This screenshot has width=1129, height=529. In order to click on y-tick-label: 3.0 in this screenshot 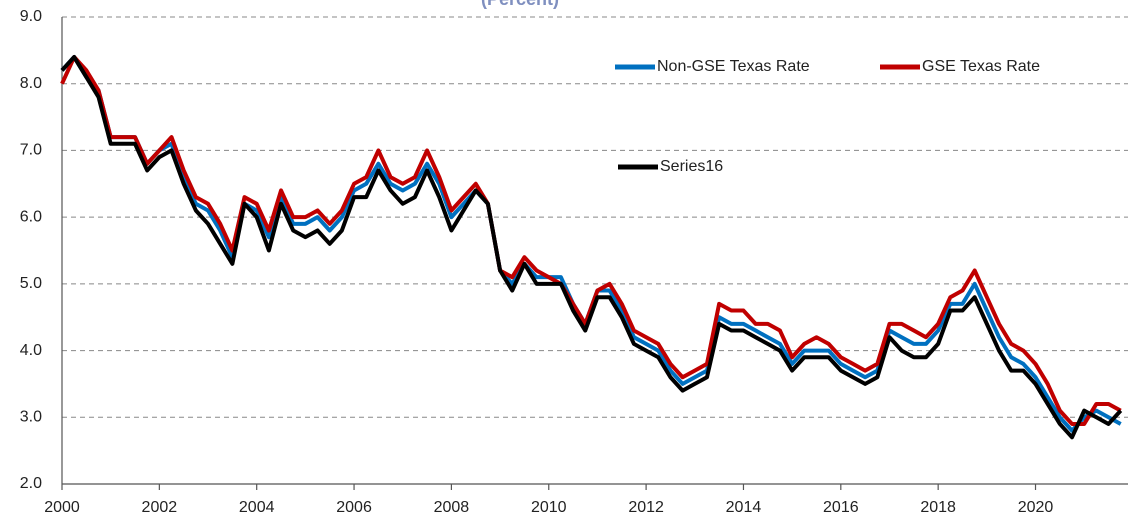, I will do `click(31, 417)`.